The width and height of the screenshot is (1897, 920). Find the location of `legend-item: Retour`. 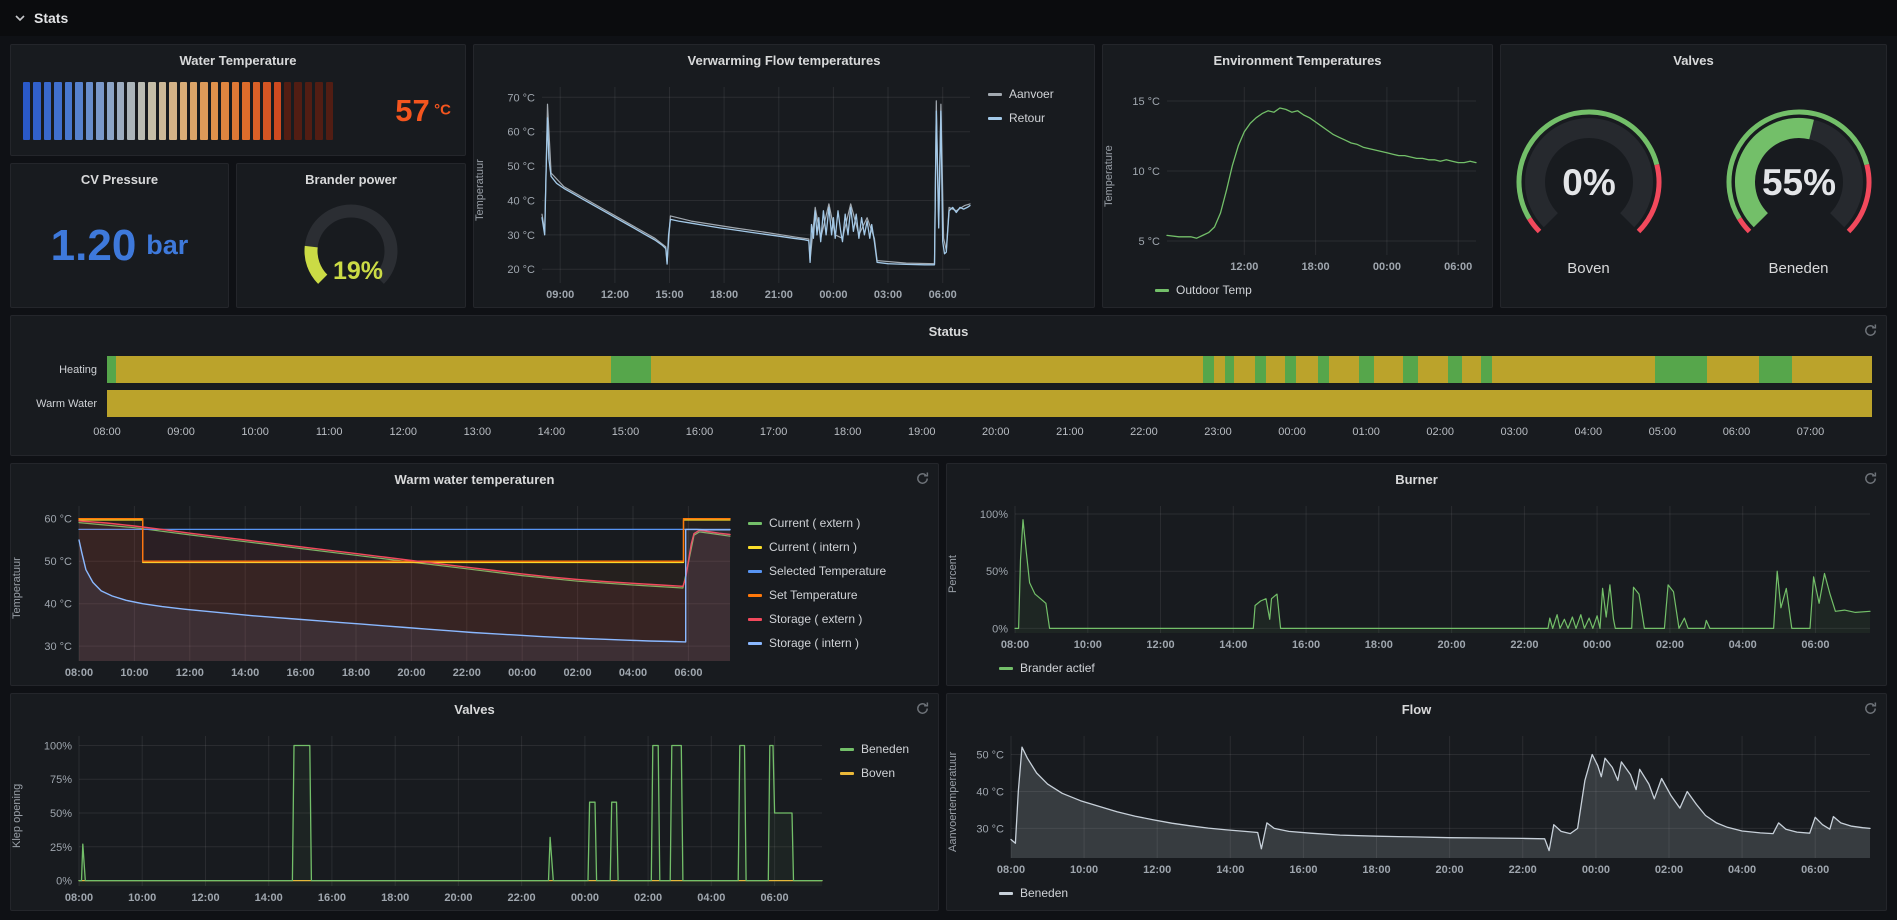

legend-item: Retour is located at coordinates (1035, 118).